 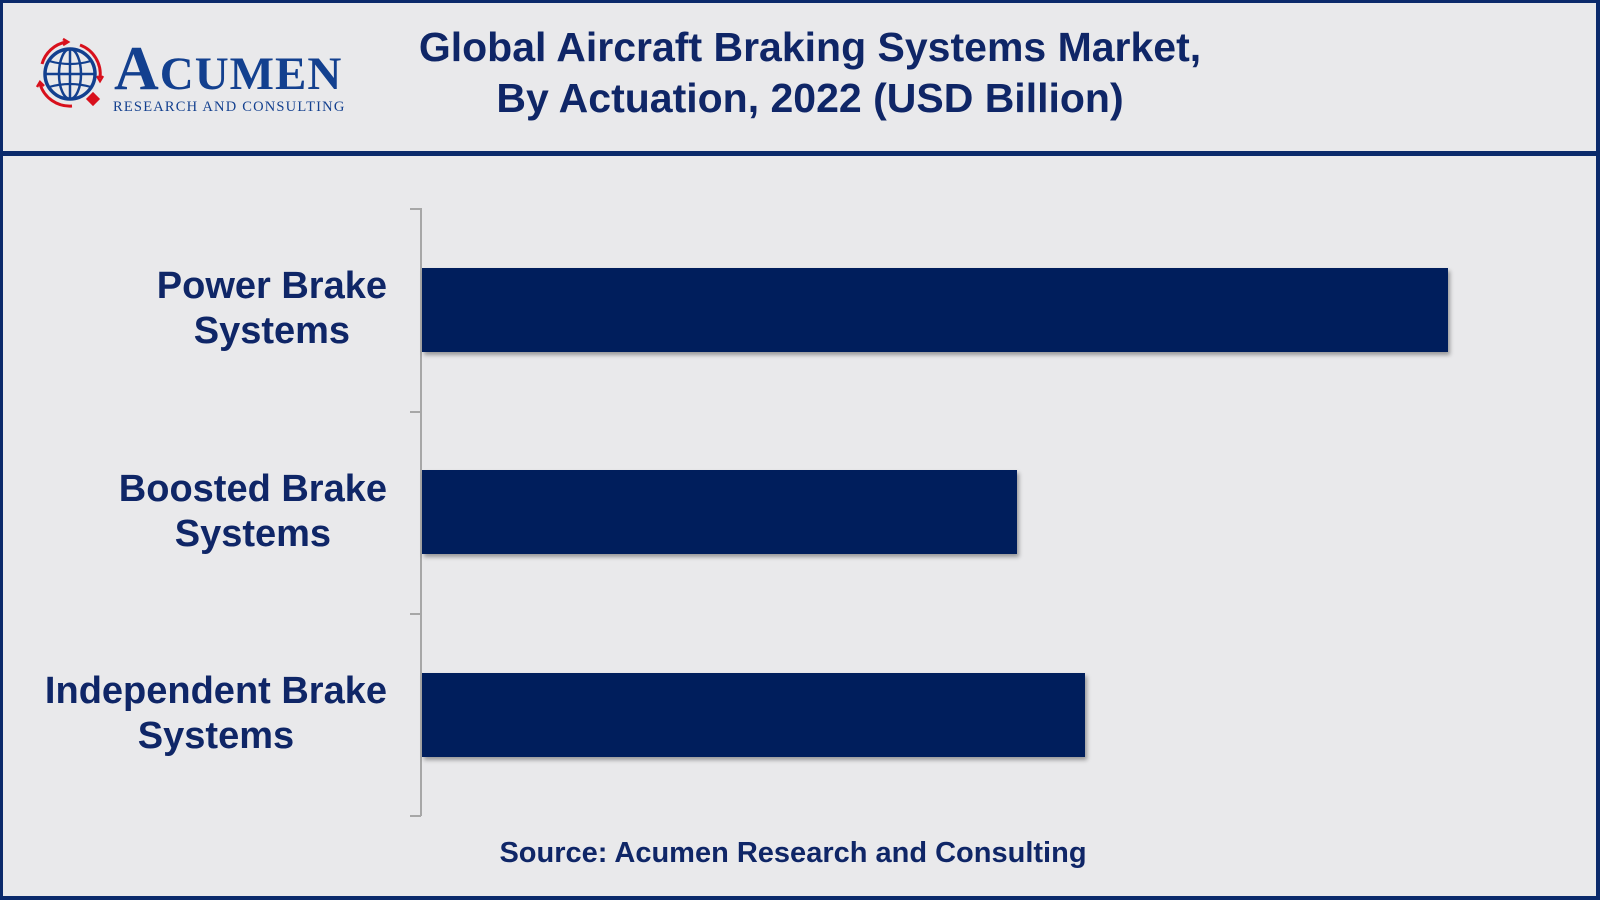 I want to click on source-note: Source: Acumen Research and Consulting, so click(x=800, y=853).